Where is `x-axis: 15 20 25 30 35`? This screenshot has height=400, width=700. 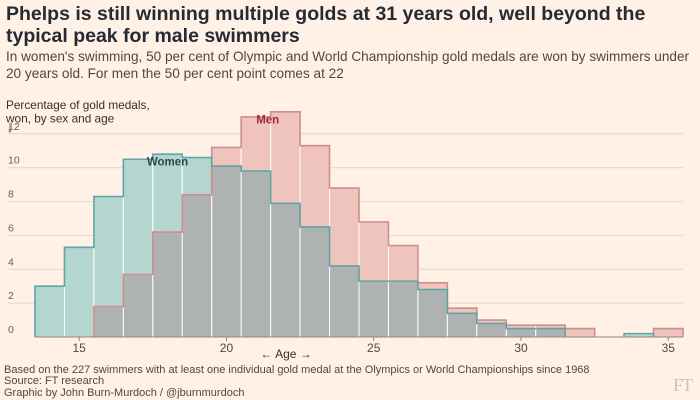 x-axis: 15 20 25 30 35 is located at coordinates (374, 346).